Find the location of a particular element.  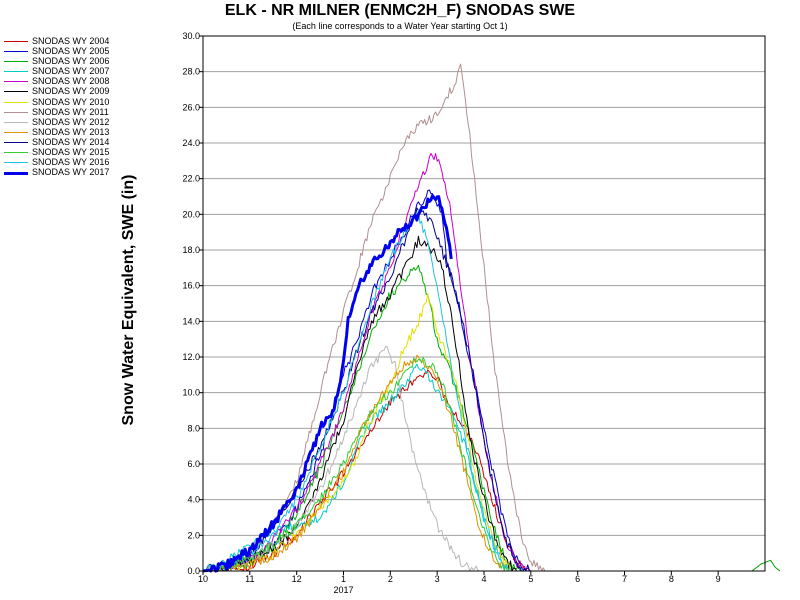

chart-title: ELK - NR MILNER (ENMC2H_F) SNODAS SWE is located at coordinates (400, 10).